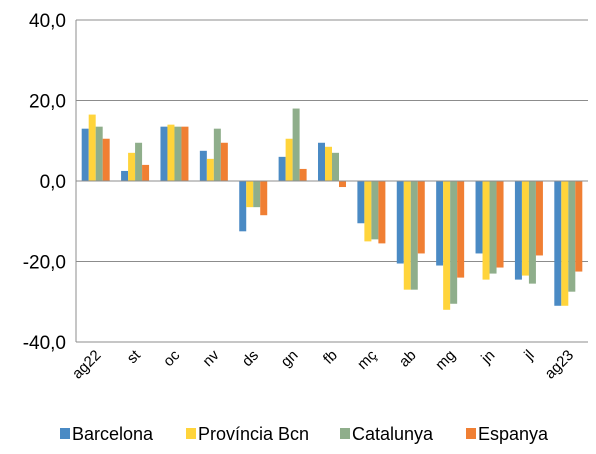  Describe the element at coordinates (250, 358) in the screenshot. I see `x-tick-label: ds` at that location.